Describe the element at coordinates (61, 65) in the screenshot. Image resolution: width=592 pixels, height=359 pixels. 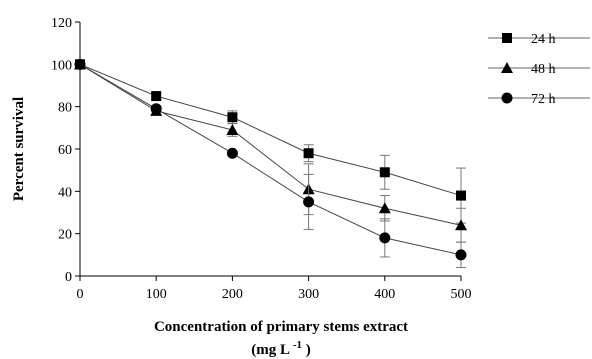
I see `y-tick-label: 100` at that location.